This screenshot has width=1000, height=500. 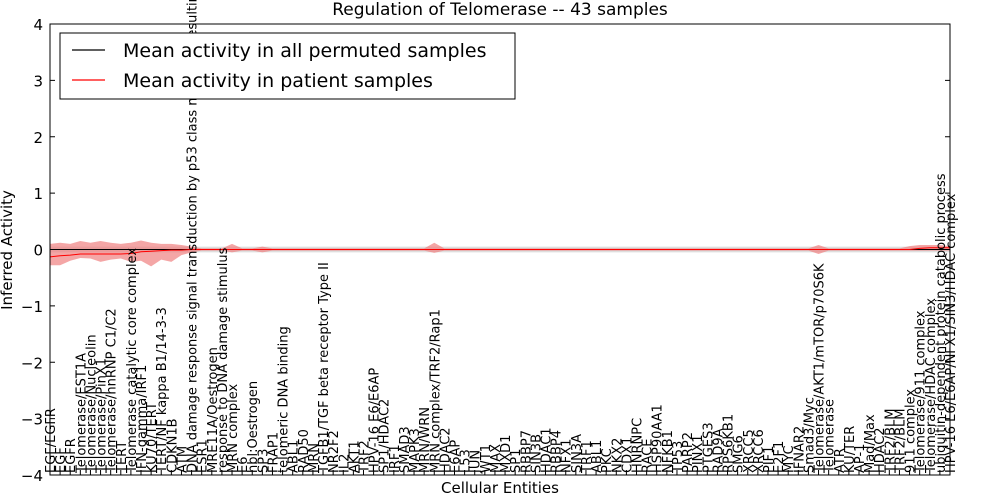 What do you see at coordinates (638, 445) in the screenshot?
I see `x-tick-label: HNRNPC` at bounding box center [638, 445].